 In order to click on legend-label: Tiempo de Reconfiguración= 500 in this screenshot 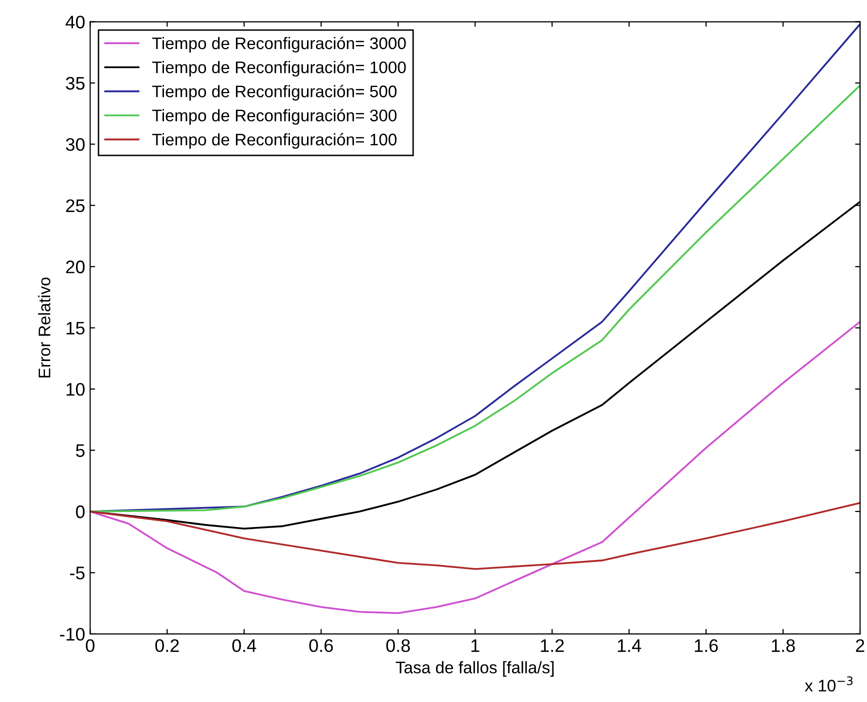, I will do `click(274, 92)`.